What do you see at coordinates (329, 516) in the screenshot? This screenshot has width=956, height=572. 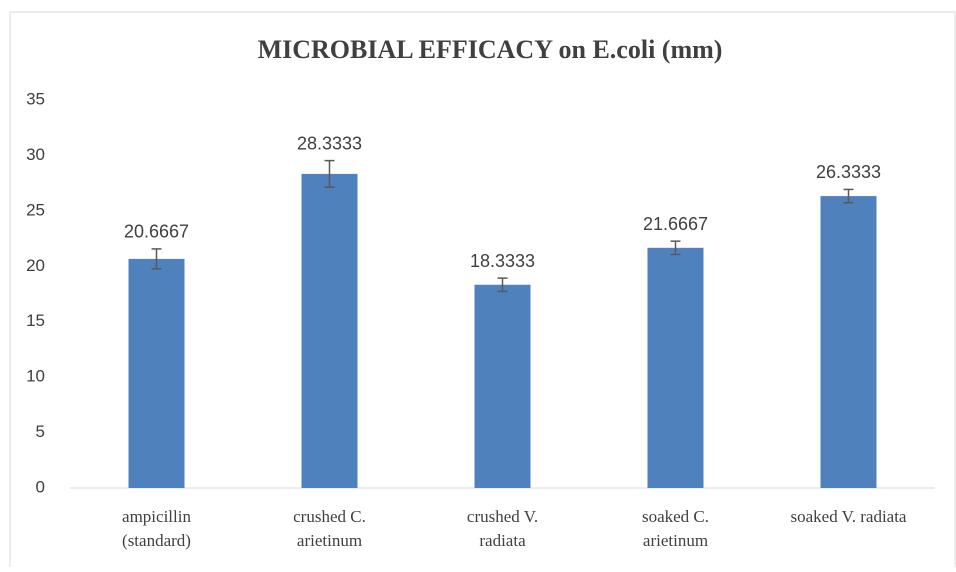 I see `x-tick-label: crushed C.` at bounding box center [329, 516].